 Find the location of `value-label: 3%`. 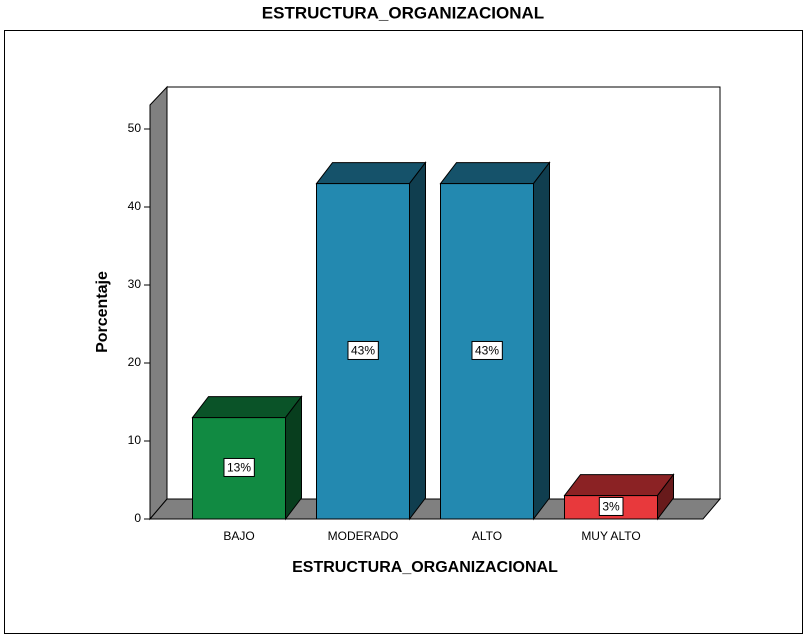

value-label: 3% is located at coordinates (611, 506).